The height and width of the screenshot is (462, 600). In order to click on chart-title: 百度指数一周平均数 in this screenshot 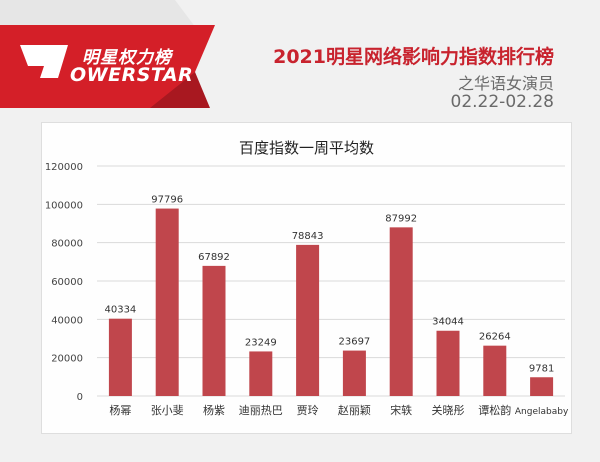, I will do `click(306, 148)`.